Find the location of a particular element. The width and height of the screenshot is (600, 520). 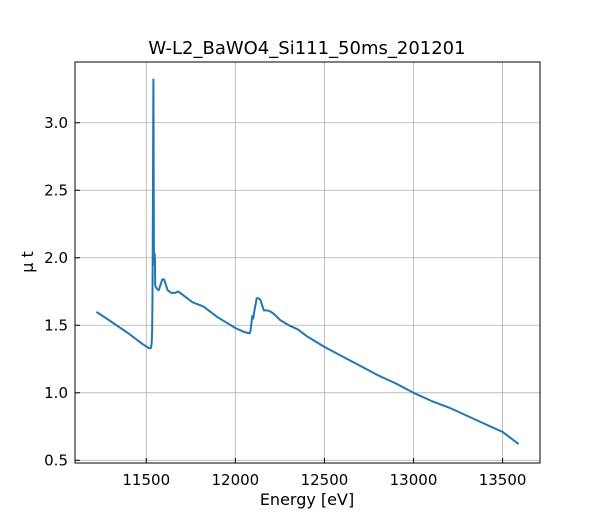

y-tick-label: 1.5 is located at coordinates (56, 325).